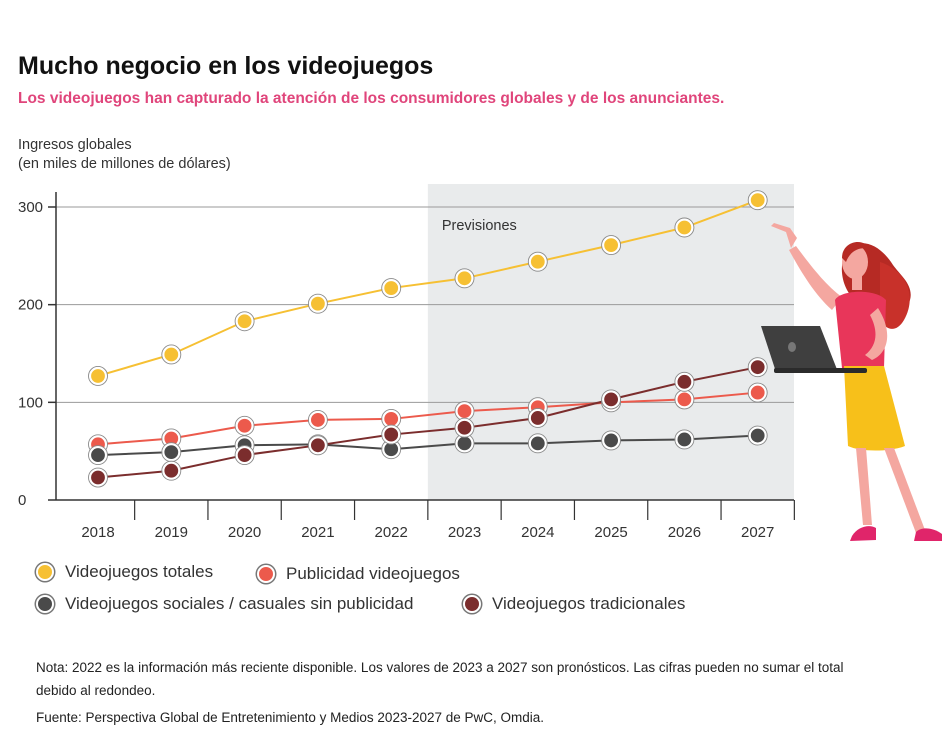 Image resolution: width=950 pixels, height=750 pixels. What do you see at coordinates (610, 532) in the screenshot?
I see `x-tick-label: 2025` at bounding box center [610, 532].